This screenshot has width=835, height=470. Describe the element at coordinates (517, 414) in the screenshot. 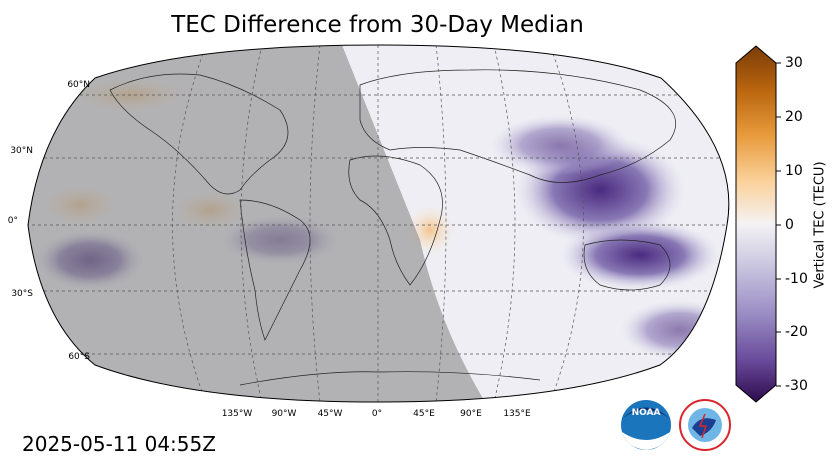

I see `lon-label-135e: 135°E` at that location.